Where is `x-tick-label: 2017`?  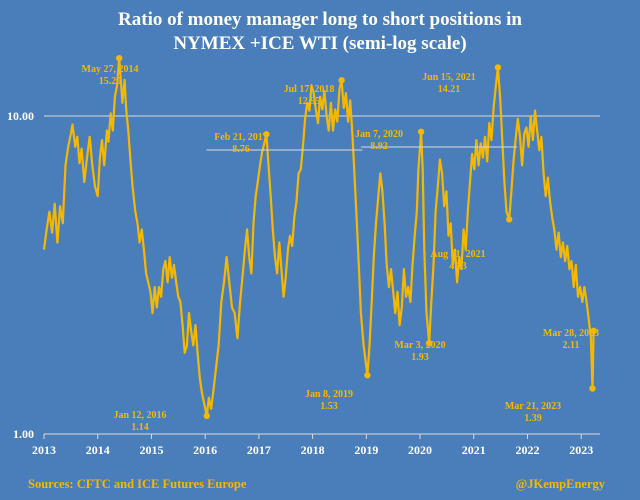
x-tick-label: 2017 is located at coordinates (259, 450).